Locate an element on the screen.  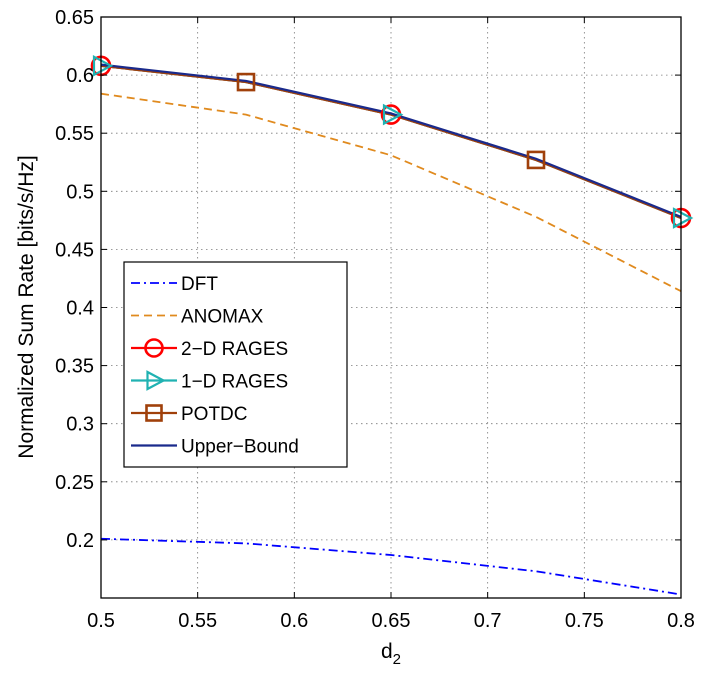
legend-entry-upper-bound: Upper−Bound is located at coordinates (215, 447).